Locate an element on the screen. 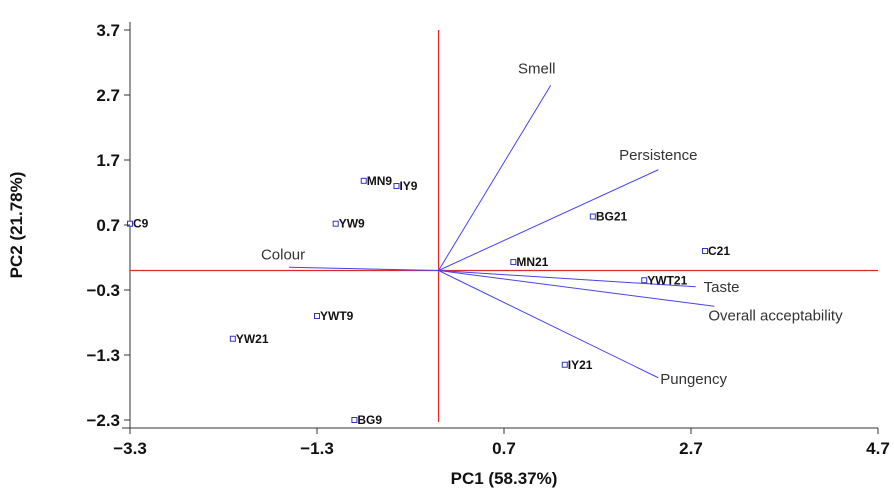  y-tick-label: −1.3 is located at coordinates (103, 355).